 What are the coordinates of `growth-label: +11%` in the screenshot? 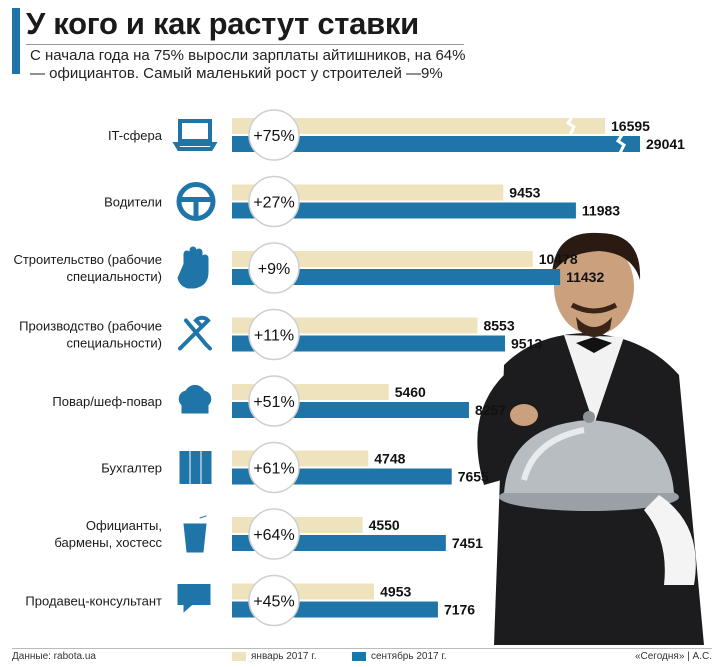 It's located at (274, 336).